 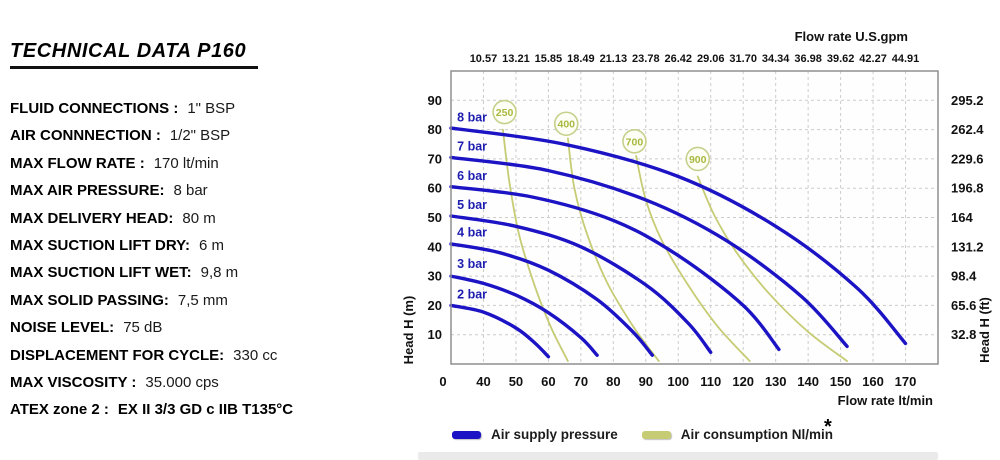 I want to click on y-left-tick: 40, so click(x=435, y=246).